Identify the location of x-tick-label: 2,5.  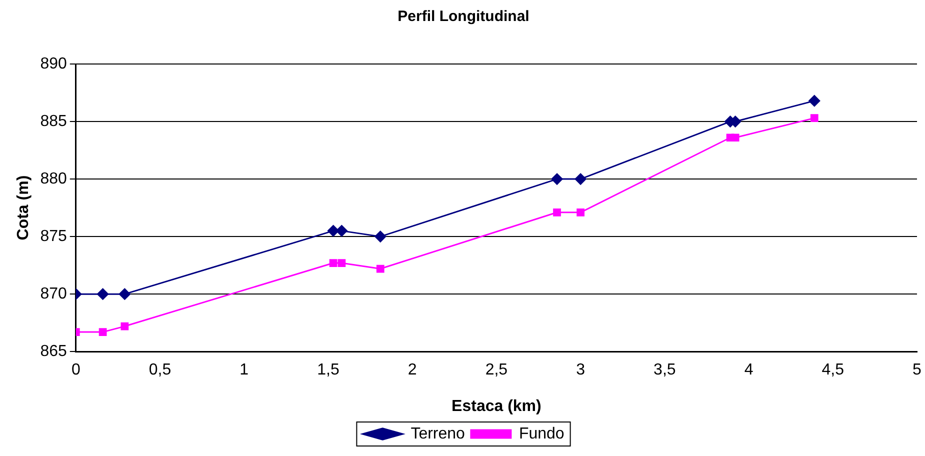
(496, 370).